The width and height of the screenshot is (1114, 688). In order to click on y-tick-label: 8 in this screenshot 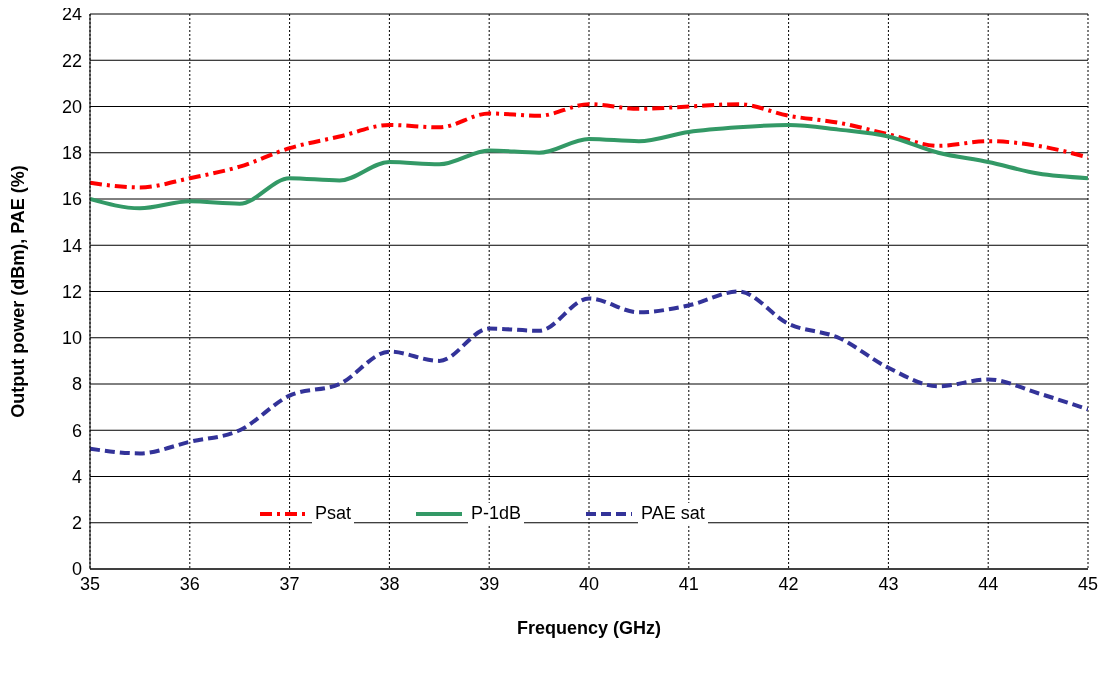, I will do `click(76, 384)`.